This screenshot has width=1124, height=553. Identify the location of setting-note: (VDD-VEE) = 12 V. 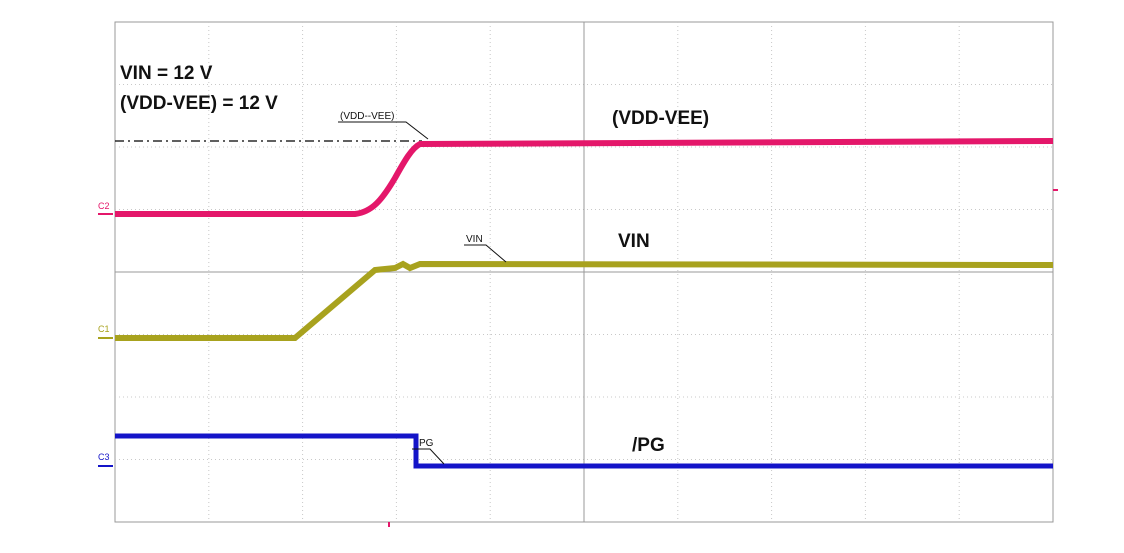
(199, 103).